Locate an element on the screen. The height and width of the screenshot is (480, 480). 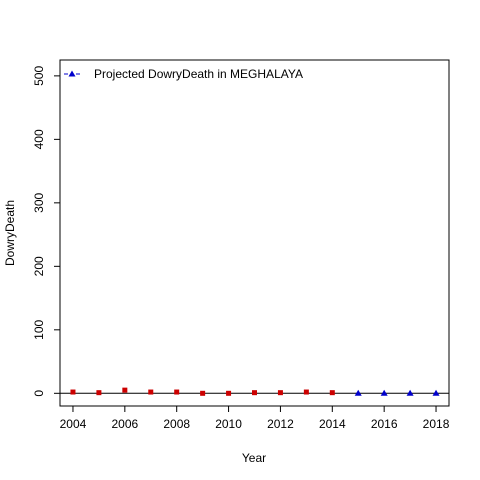
x-tick-label: 2014 is located at coordinates (332, 424).